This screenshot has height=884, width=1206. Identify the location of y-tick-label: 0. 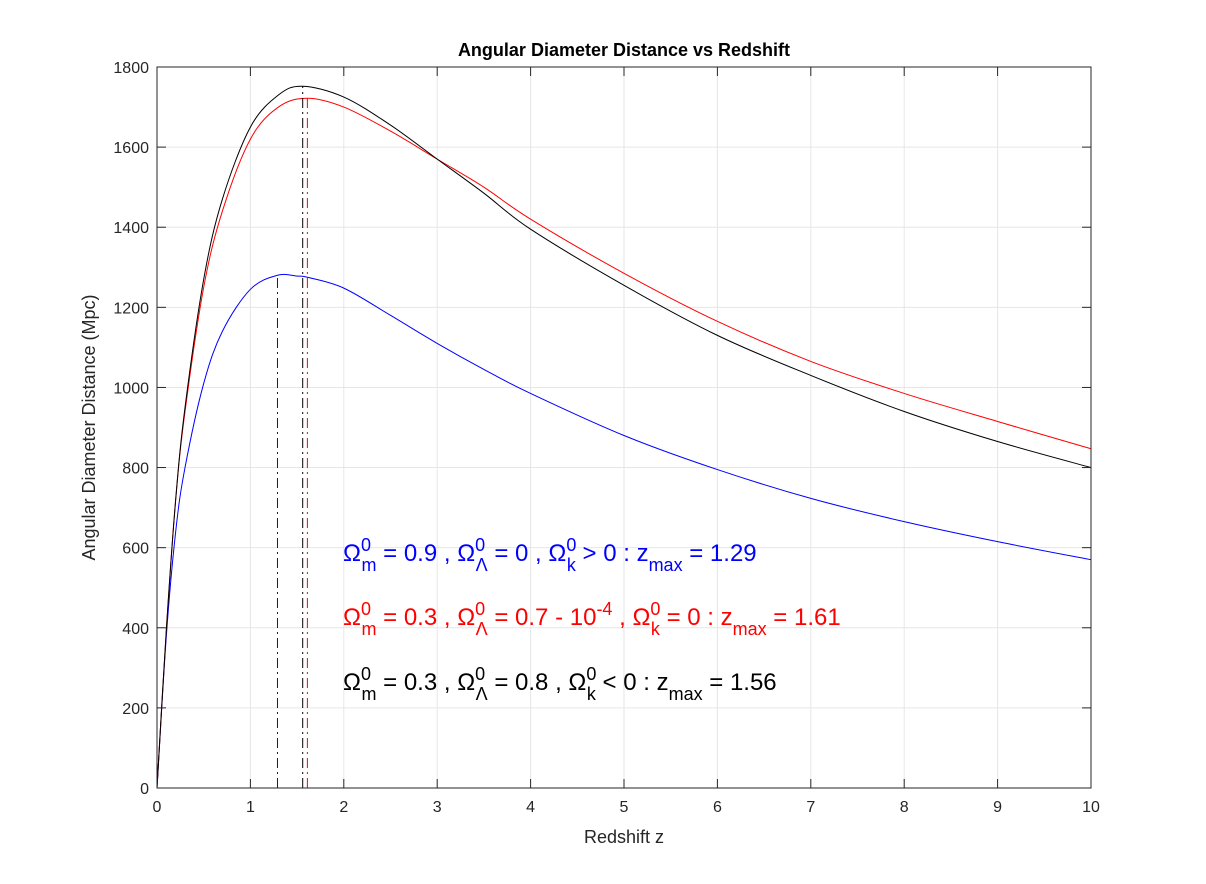
(144, 789).